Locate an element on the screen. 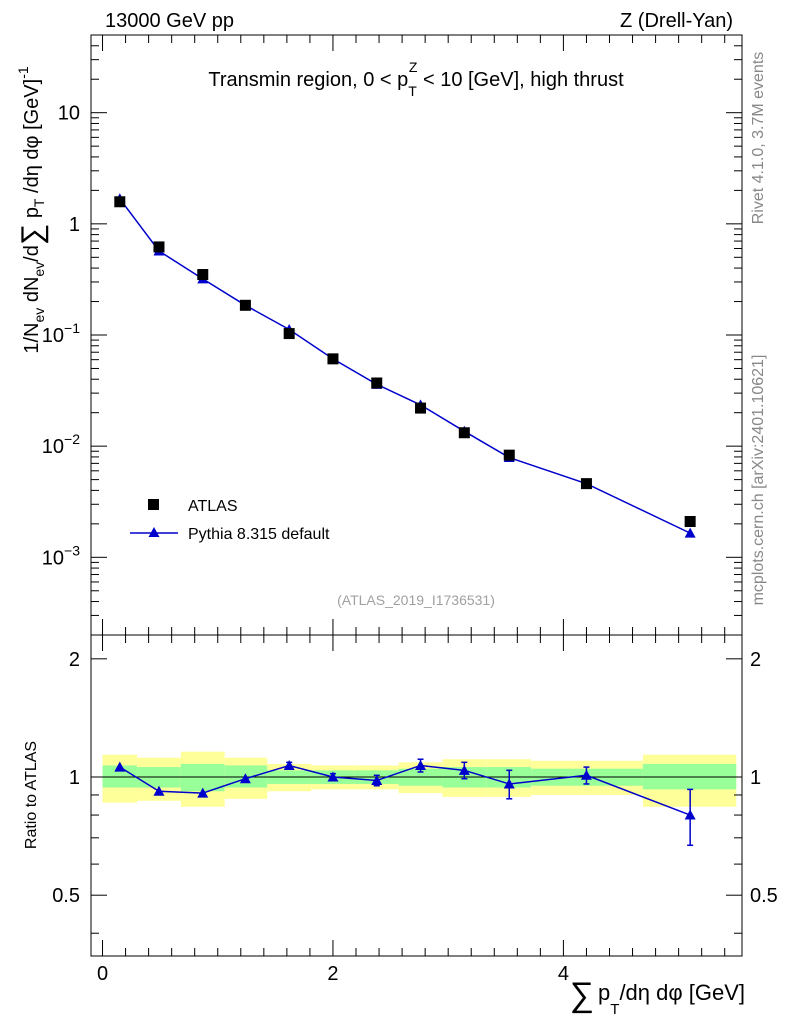  xtick-label: 4 is located at coordinates (563, 974).